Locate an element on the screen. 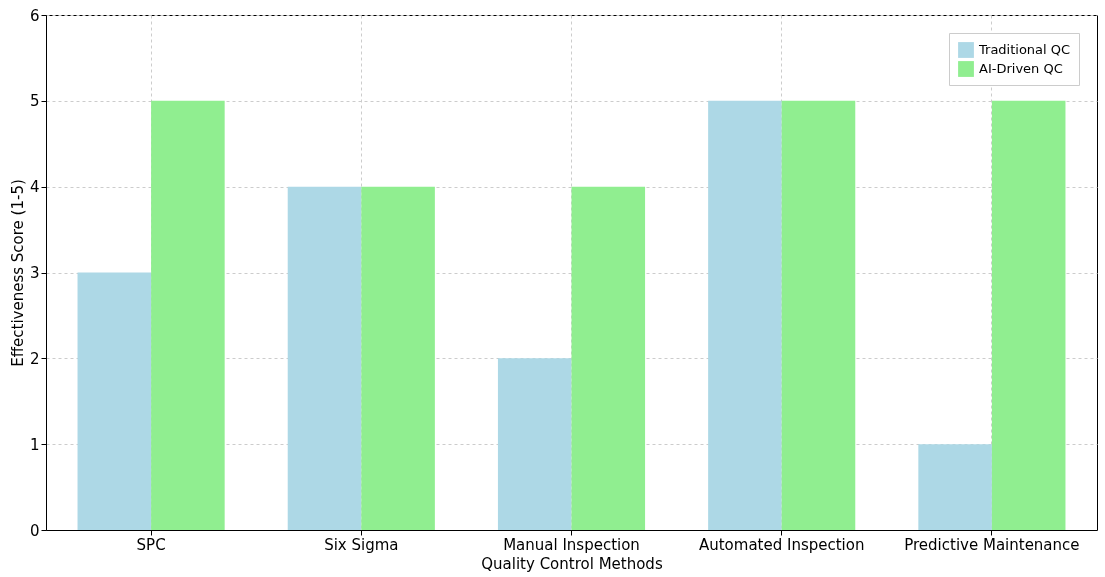 The height and width of the screenshot is (577, 1105). y-tick-label: 6 is located at coordinates (34, 15).